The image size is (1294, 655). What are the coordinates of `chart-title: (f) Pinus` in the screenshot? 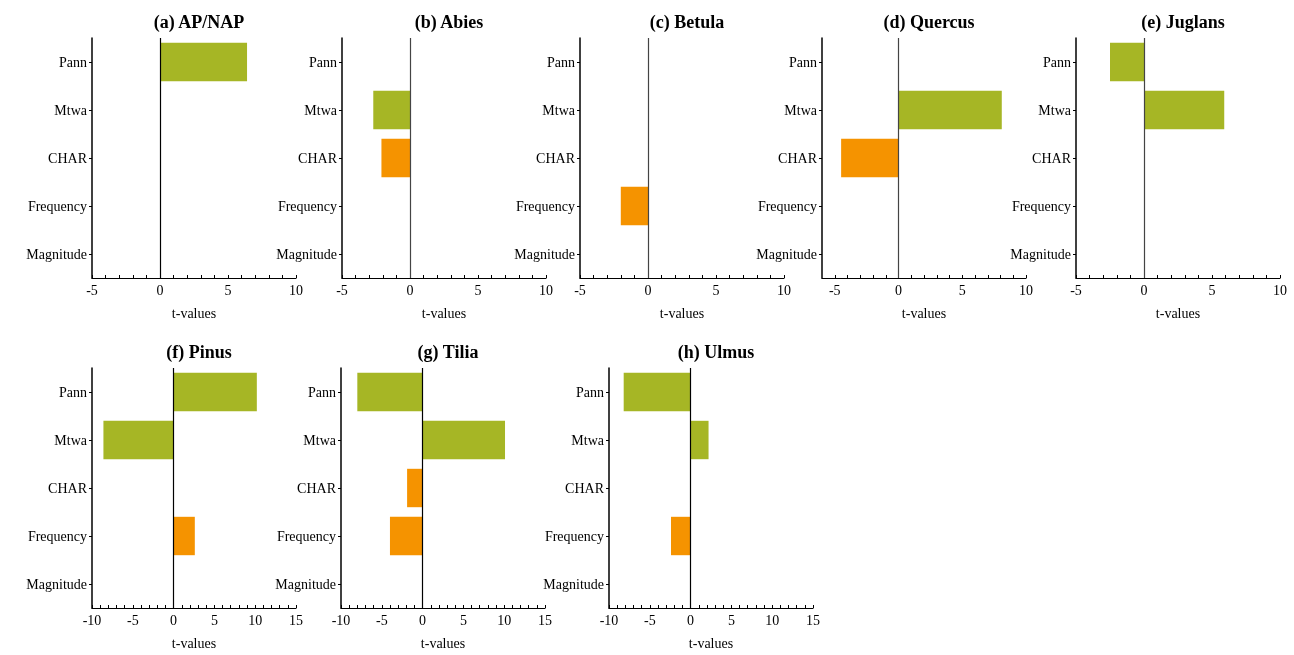 It's located at (199, 352).